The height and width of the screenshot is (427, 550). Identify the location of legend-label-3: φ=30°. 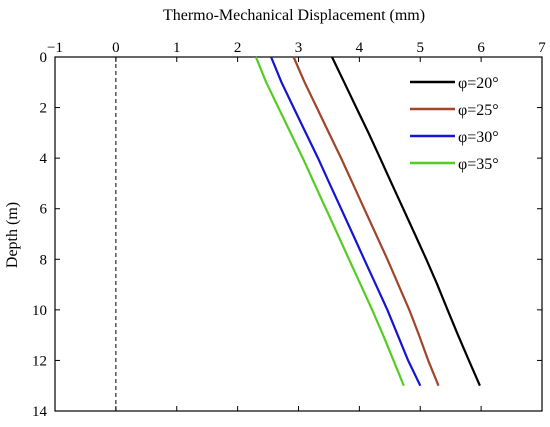
(478, 137).